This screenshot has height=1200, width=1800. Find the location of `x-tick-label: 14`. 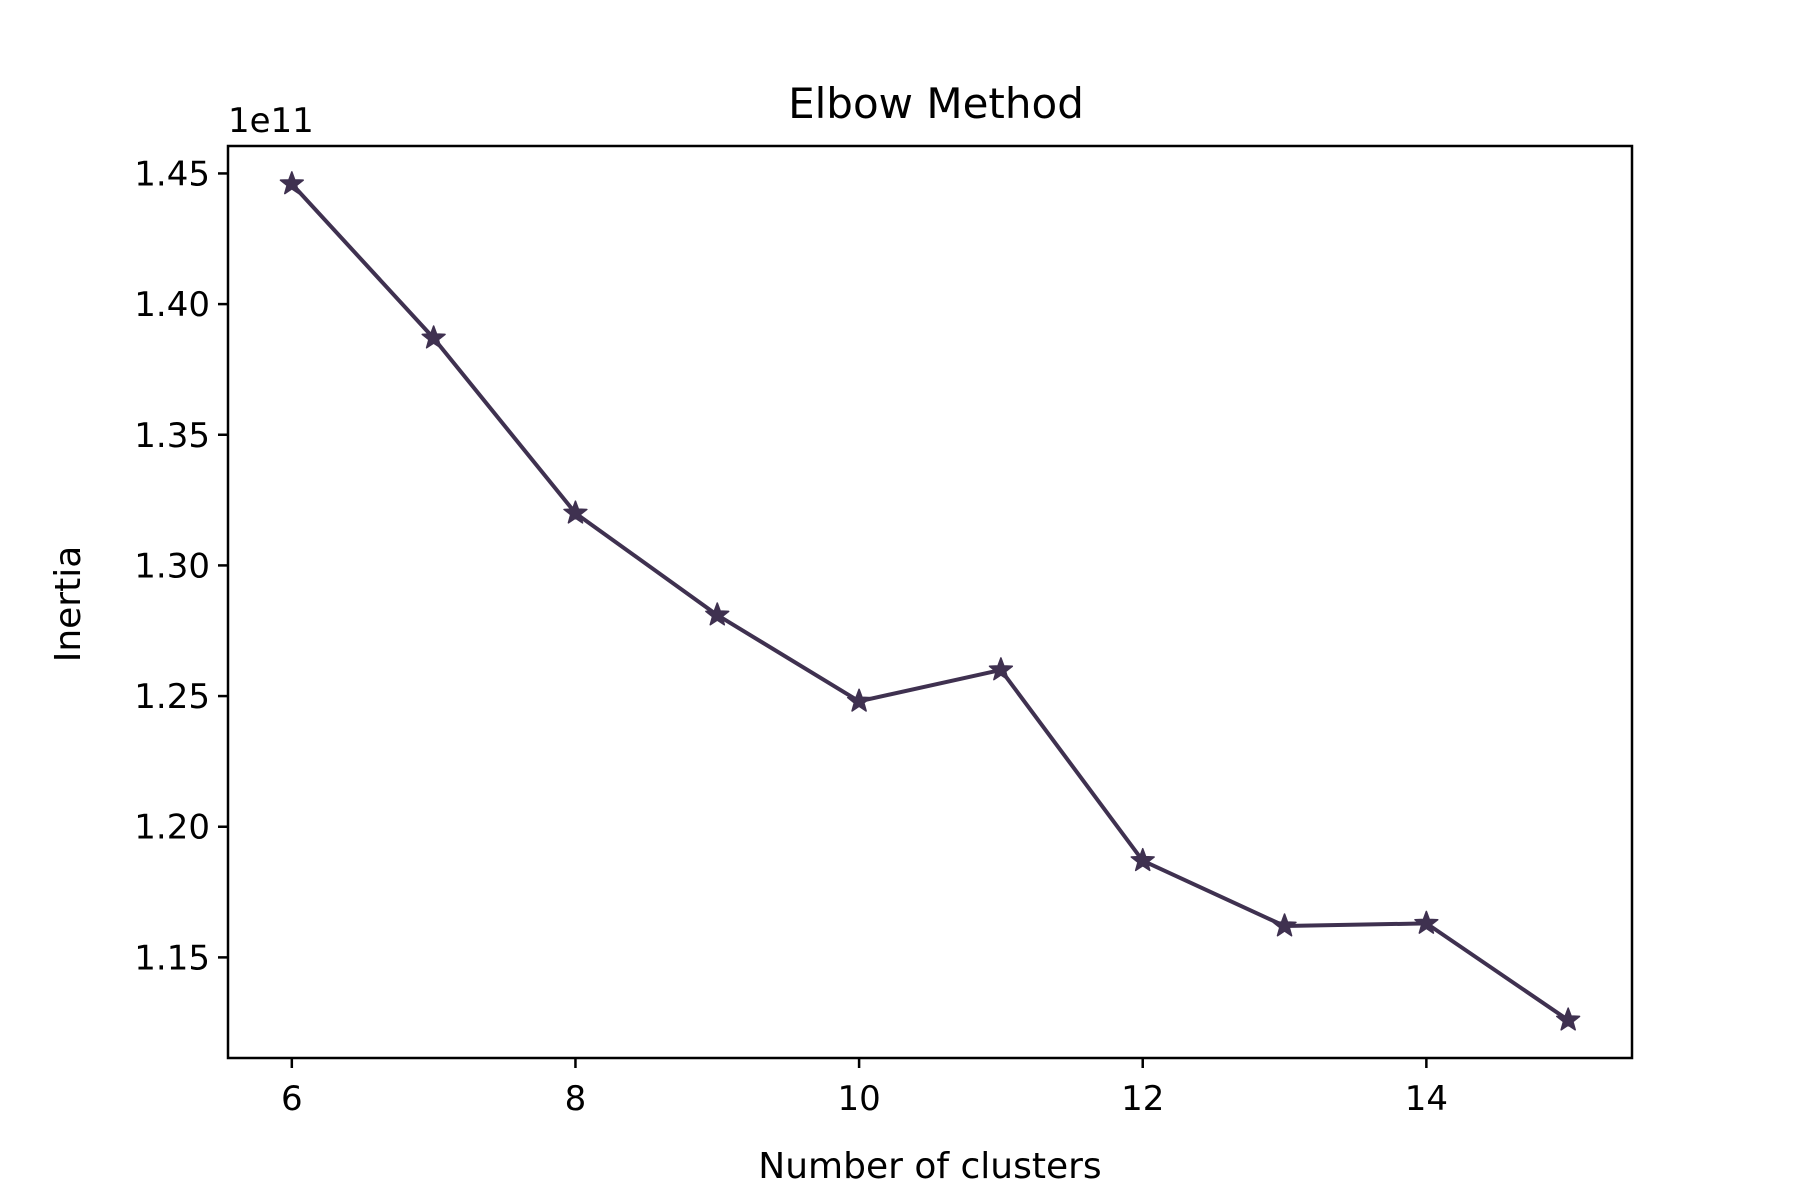

x-tick-label: 14 is located at coordinates (1426, 1099).